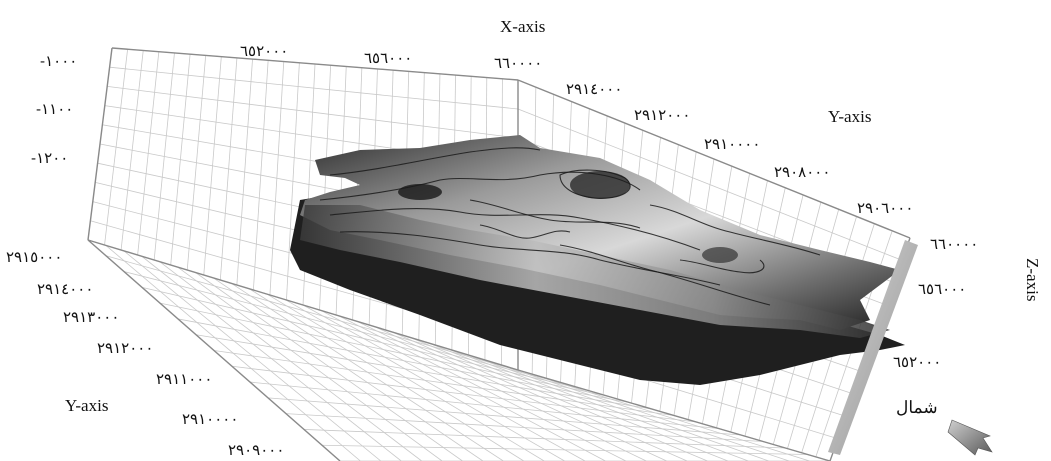 The image size is (1051, 461). What do you see at coordinates (184, 379) in the screenshot?
I see `y-front-tick-label: ٢٩١١٠٠٠` at bounding box center [184, 379].